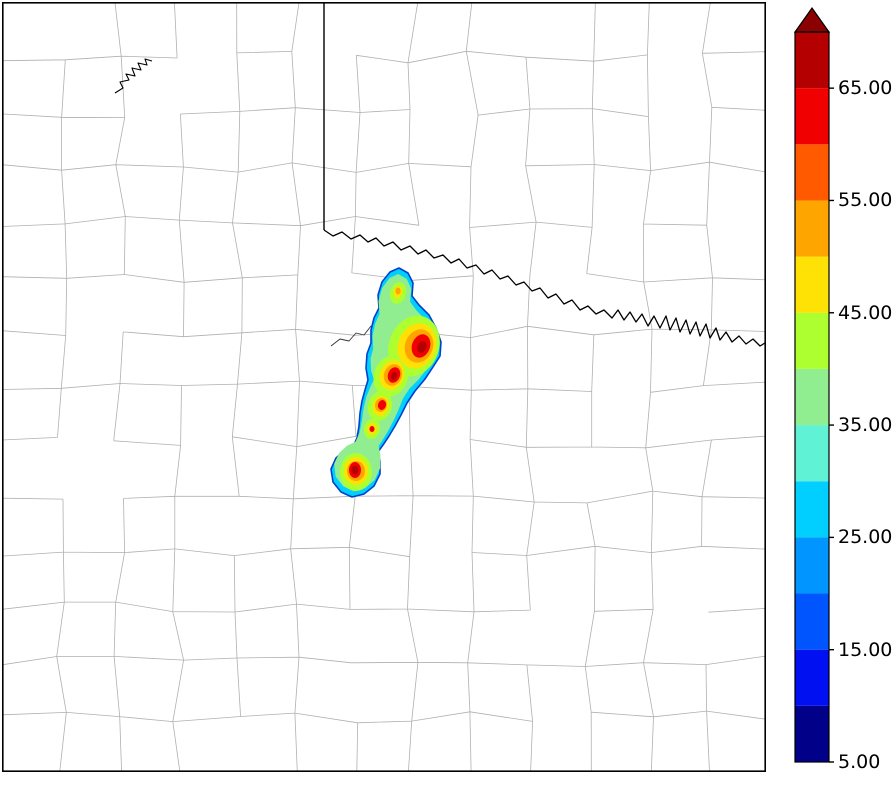  What do you see at coordinates (544, 288) in the screenshot?
I see `state-border-river` at bounding box center [544, 288].